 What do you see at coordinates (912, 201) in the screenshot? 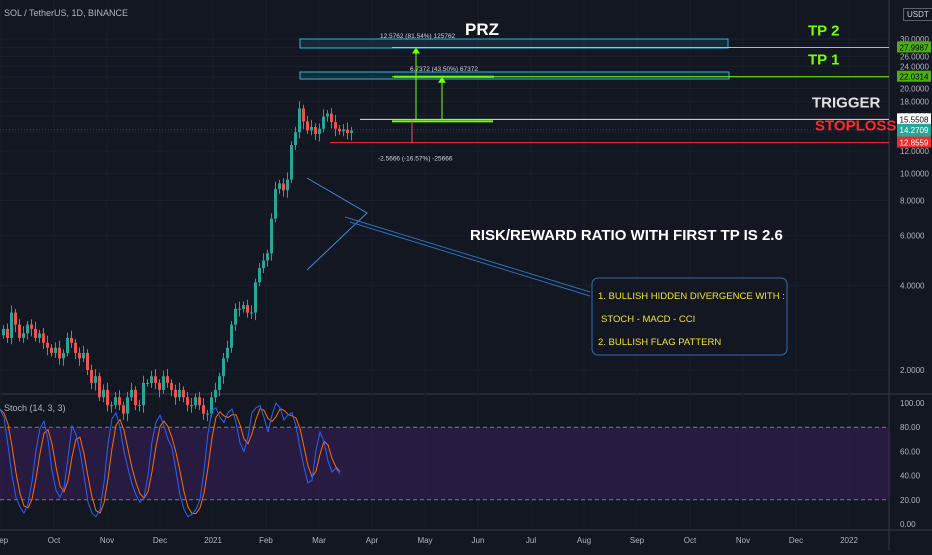
I see `price-tick-label: 8.0000` at bounding box center [912, 201].